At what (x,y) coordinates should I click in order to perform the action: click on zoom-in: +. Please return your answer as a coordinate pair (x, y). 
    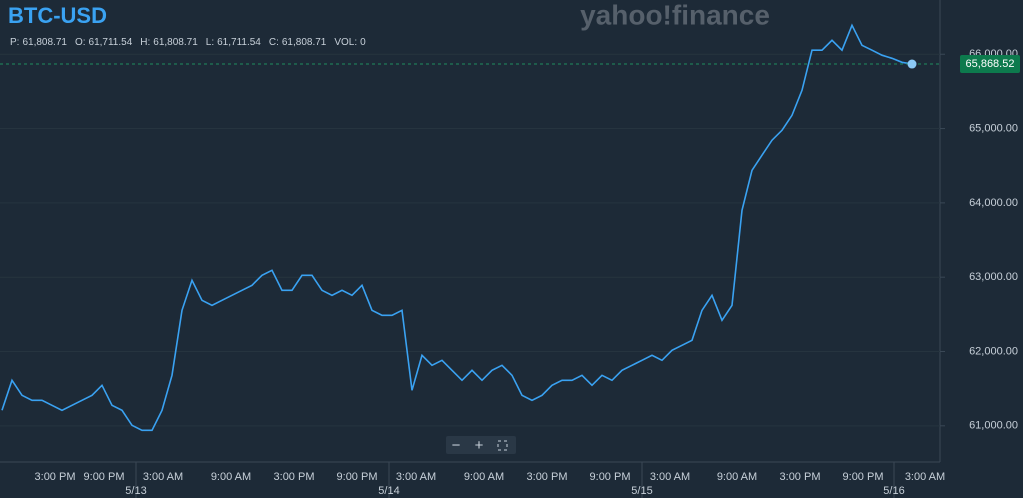
    Looking at the image, I should click on (479, 445).